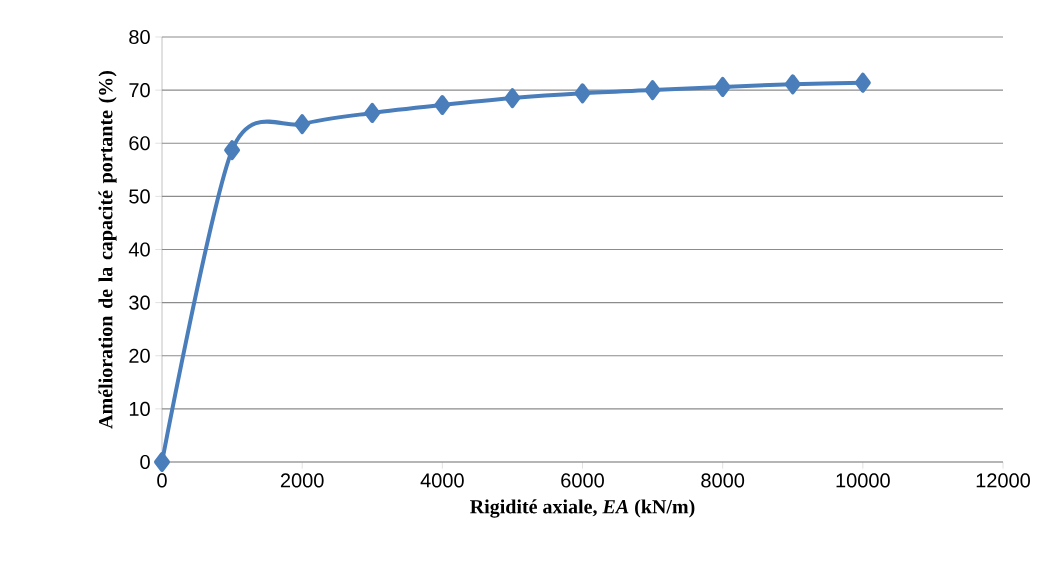  Describe the element at coordinates (442, 480) in the screenshot. I see `x-tick-label: 4000` at that location.